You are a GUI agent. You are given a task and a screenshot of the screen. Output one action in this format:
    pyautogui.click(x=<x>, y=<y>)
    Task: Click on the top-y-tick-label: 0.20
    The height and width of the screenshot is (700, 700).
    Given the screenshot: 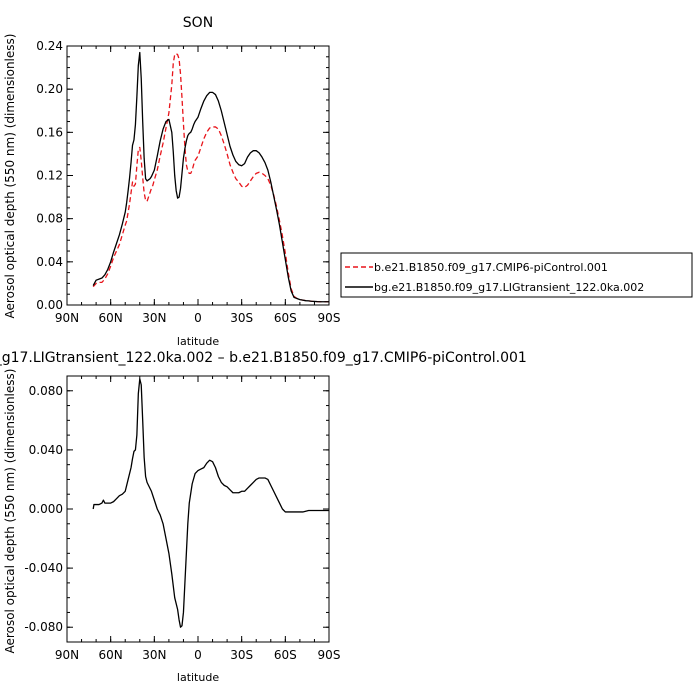 What is the action you would take?
    pyautogui.click(x=49, y=89)
    